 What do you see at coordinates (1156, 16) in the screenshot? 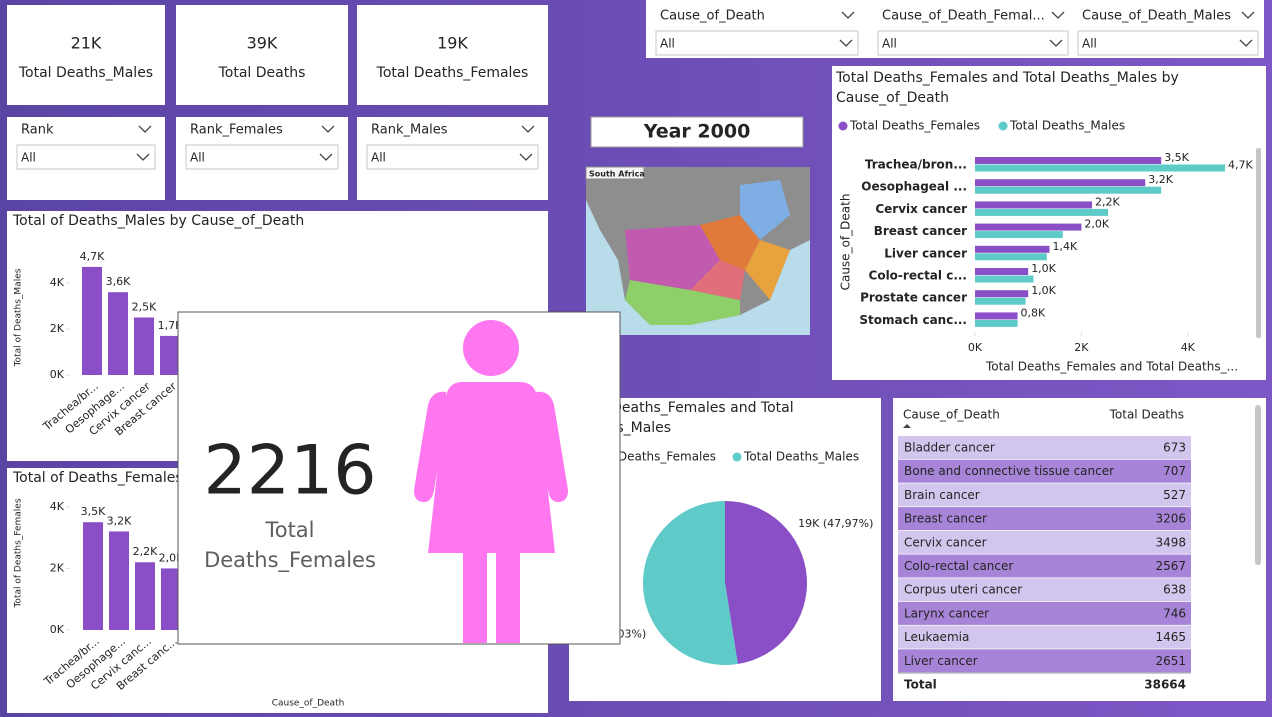
I see `slicer-title: Cause_of_Death_Males` at bounding box center [1156, 16].